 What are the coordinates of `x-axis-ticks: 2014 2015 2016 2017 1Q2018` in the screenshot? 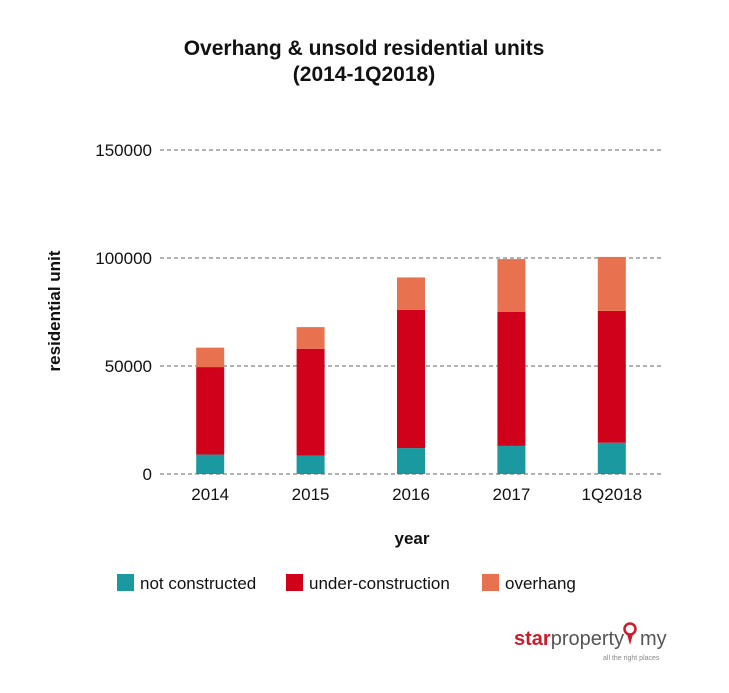 It's located at (416, 494).